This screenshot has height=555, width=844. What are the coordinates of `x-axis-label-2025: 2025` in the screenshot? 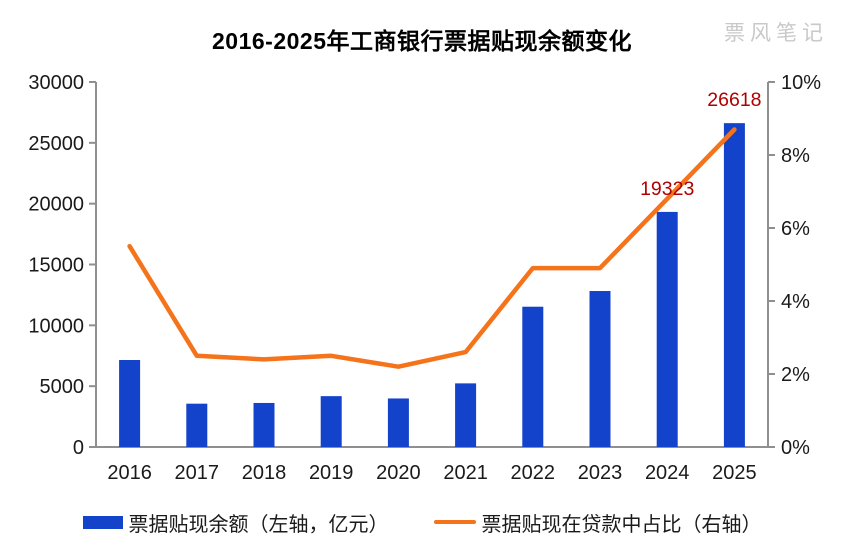 It's located at (734, 473).